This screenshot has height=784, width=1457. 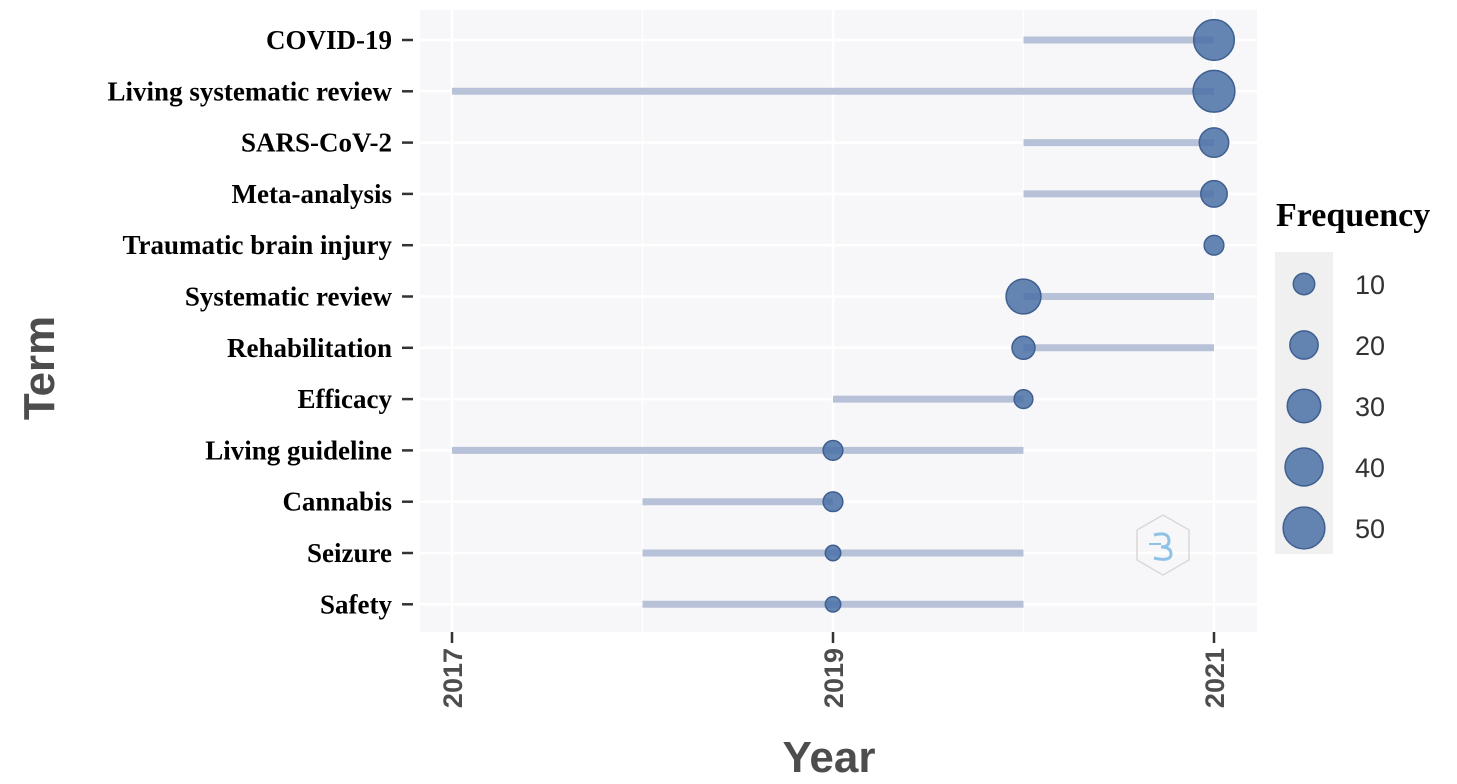 What do you see at coordinates (834, 678) in the screenshot?
I see `x-tick-label: 2019` at bounding box center [834, 678].